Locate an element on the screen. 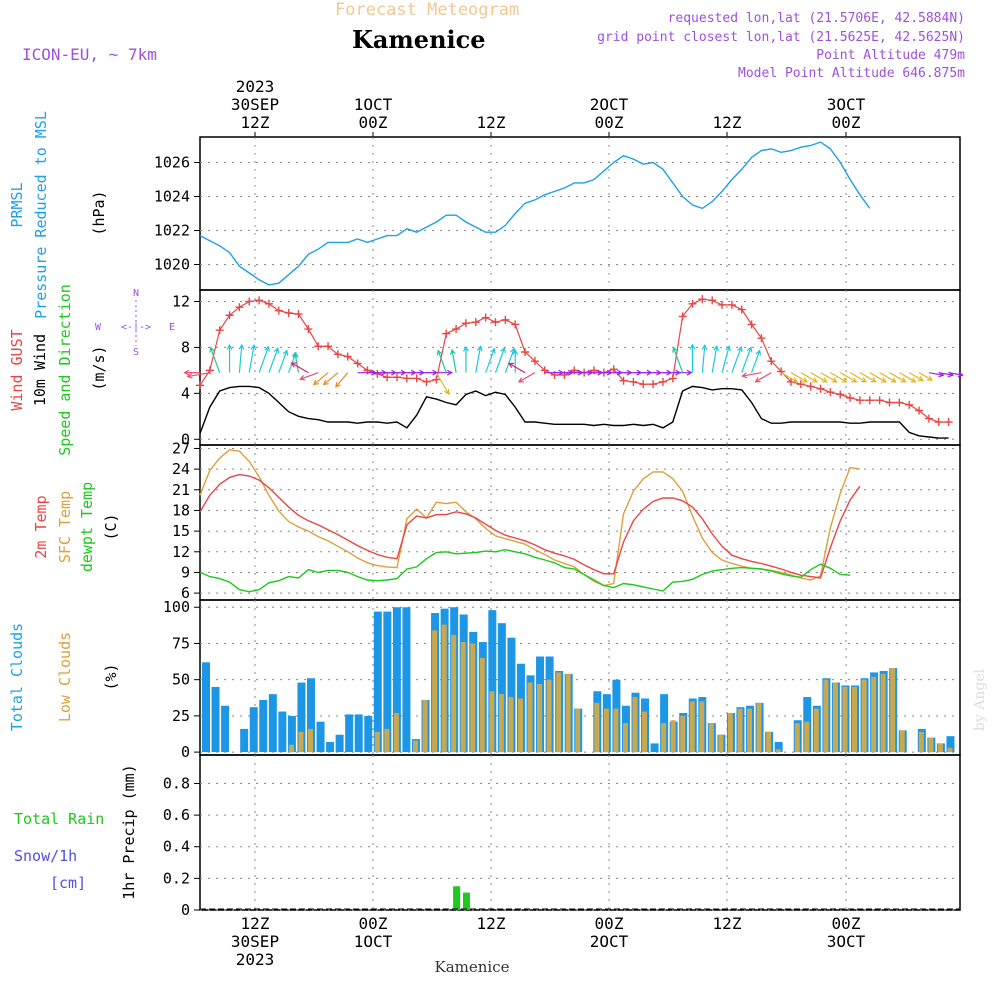  ytick-label-2-0: 6 is located at coordinates (185, 593).